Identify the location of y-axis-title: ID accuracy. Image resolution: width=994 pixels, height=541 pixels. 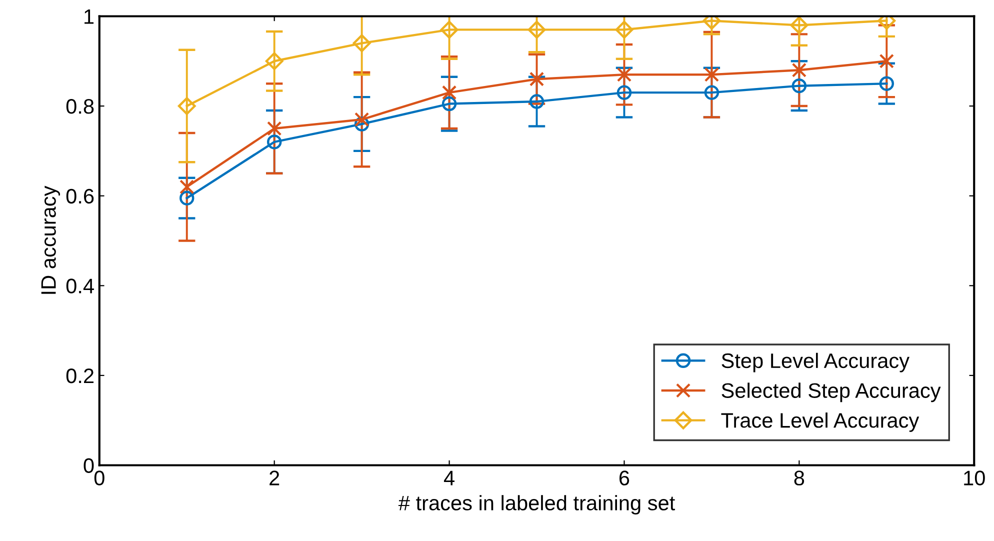
(50, 240).